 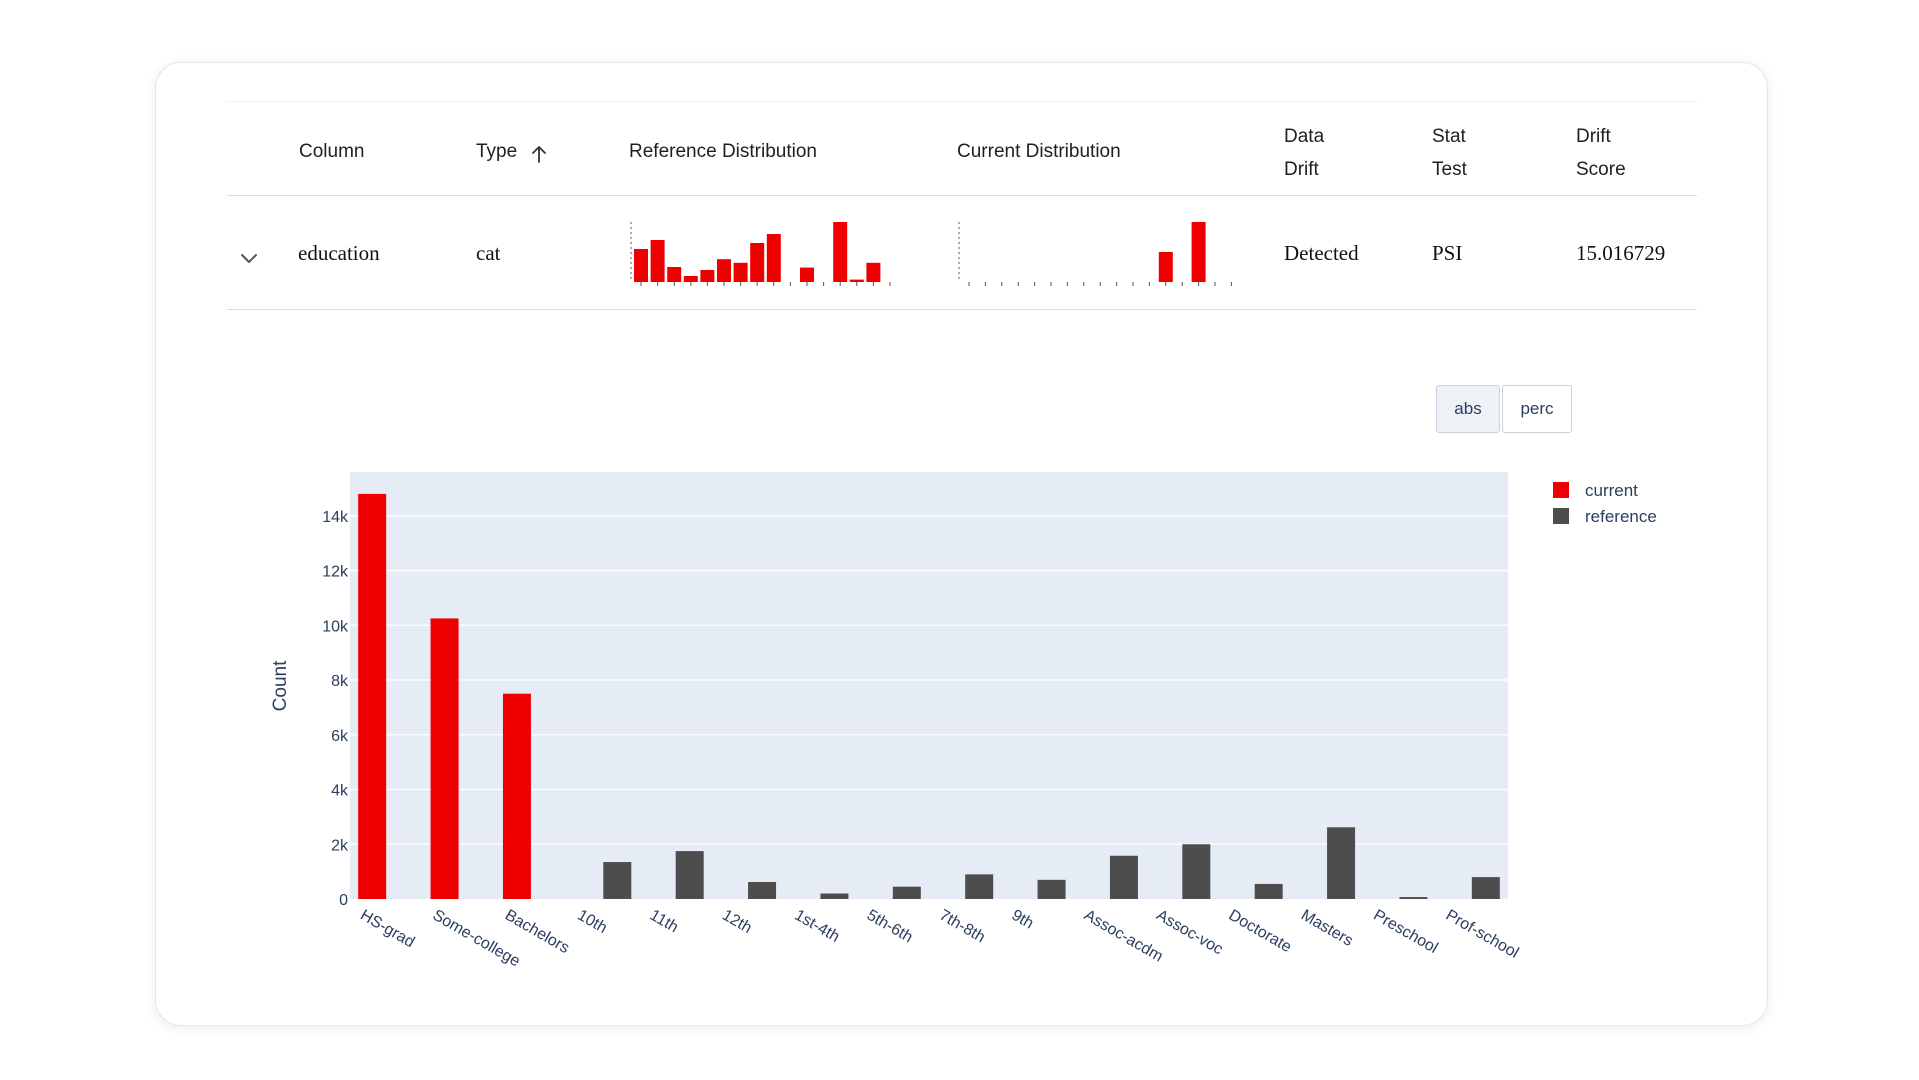 I want to click on header-data-drift: Data Drift, so click(x=1304, y=153).